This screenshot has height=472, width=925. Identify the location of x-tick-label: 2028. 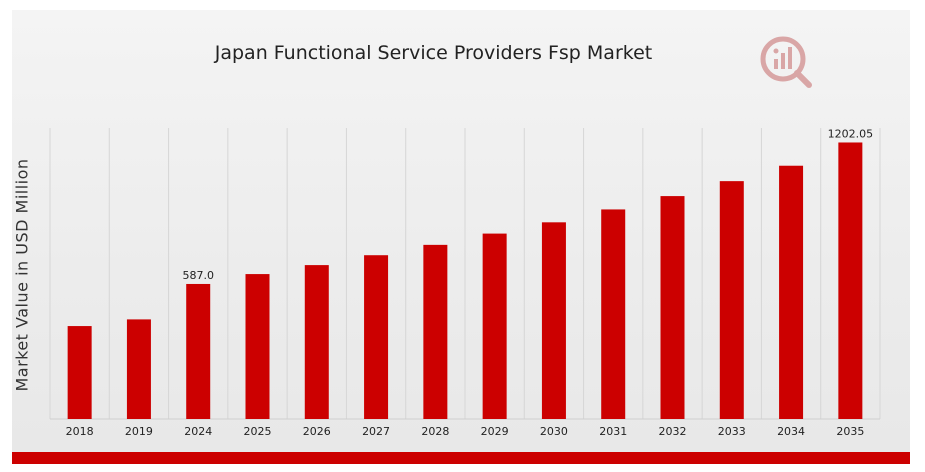
(435, 431).